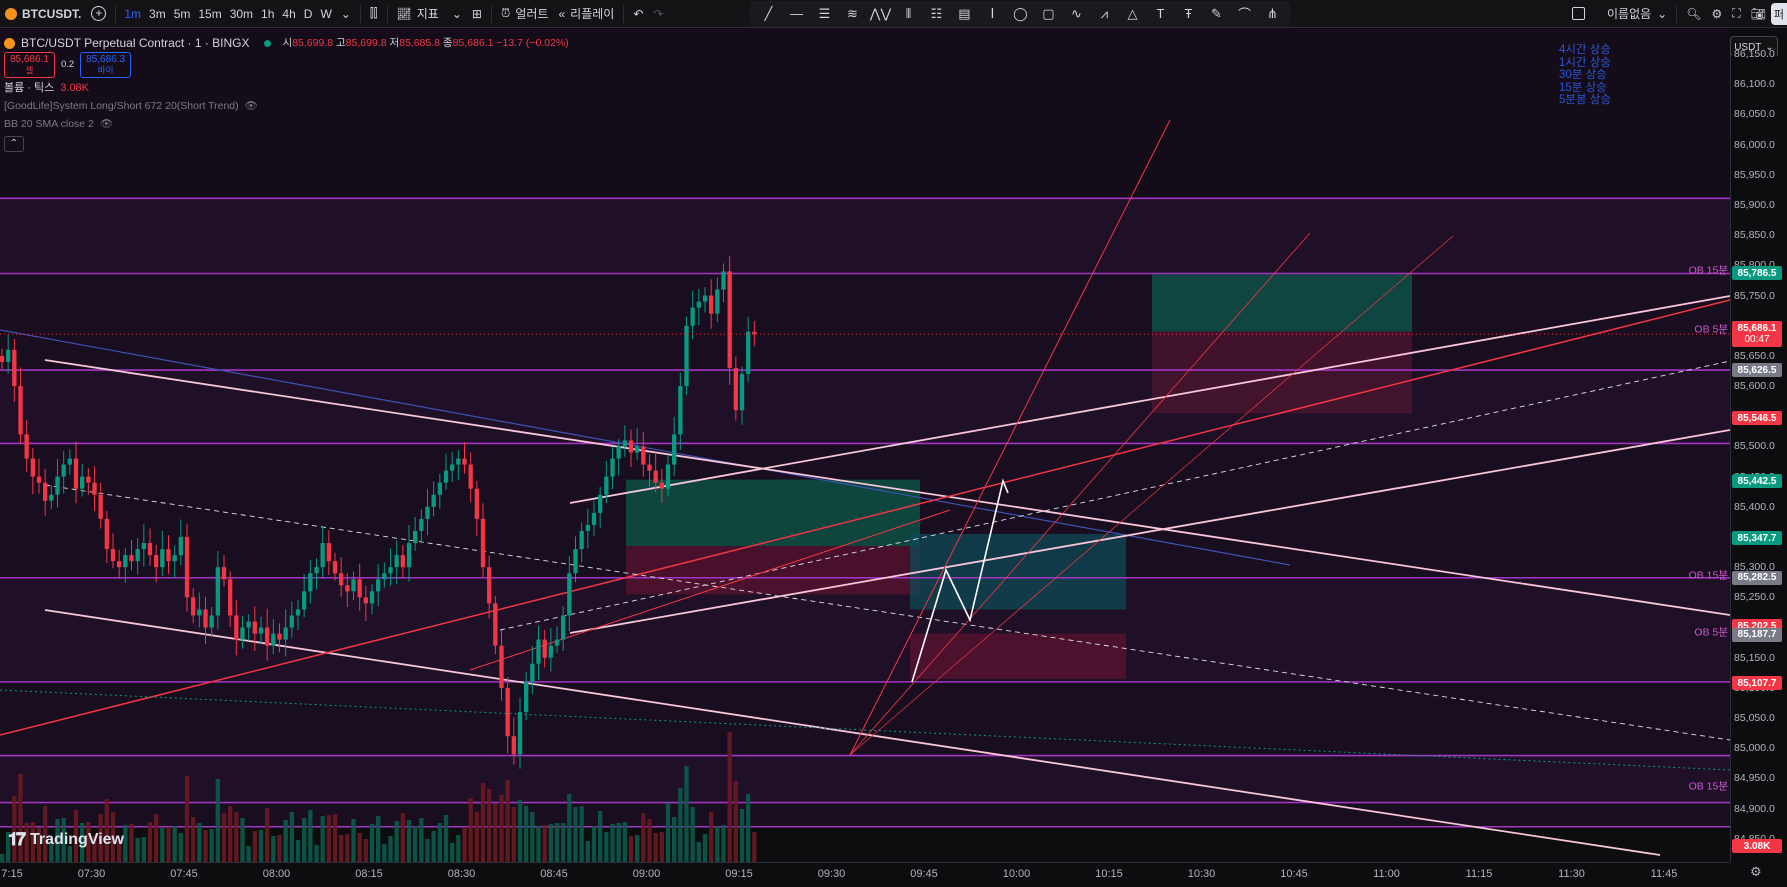  Describe the element at coordinates (1244, 14) in the screenshot. I see `shapes-tool: ⌒` at that location.